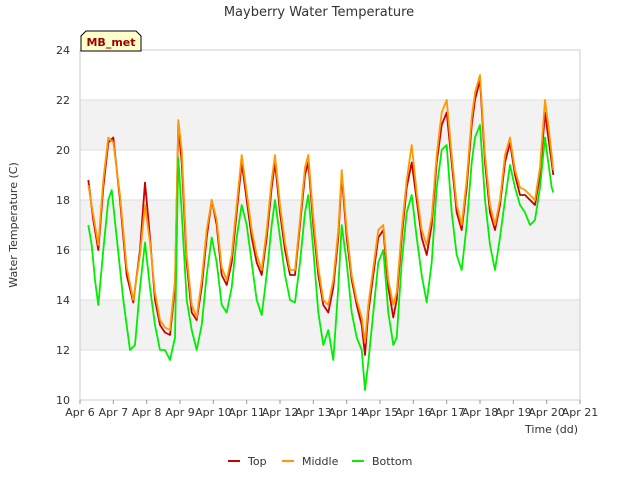  Describe the element at coordinates (63, 100) in the screenshot. I see `y-tick-label: 22` at that location.